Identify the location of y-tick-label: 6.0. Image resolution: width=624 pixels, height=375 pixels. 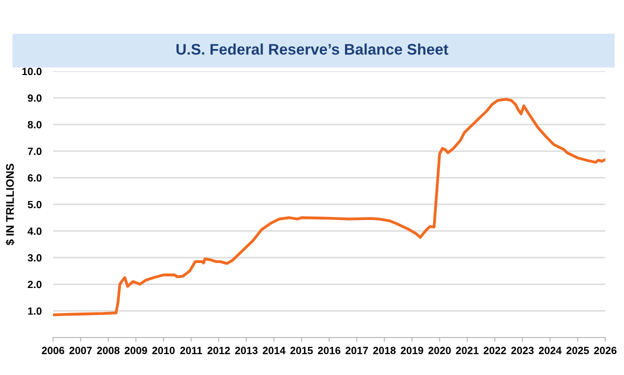
(35, 178).